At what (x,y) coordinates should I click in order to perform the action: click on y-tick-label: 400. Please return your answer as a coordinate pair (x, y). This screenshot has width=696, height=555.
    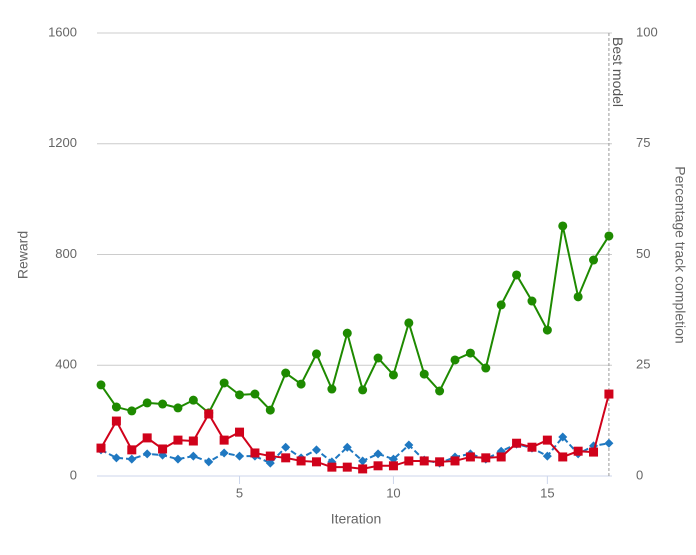
    Looking at the image, I should click on (66, 364).